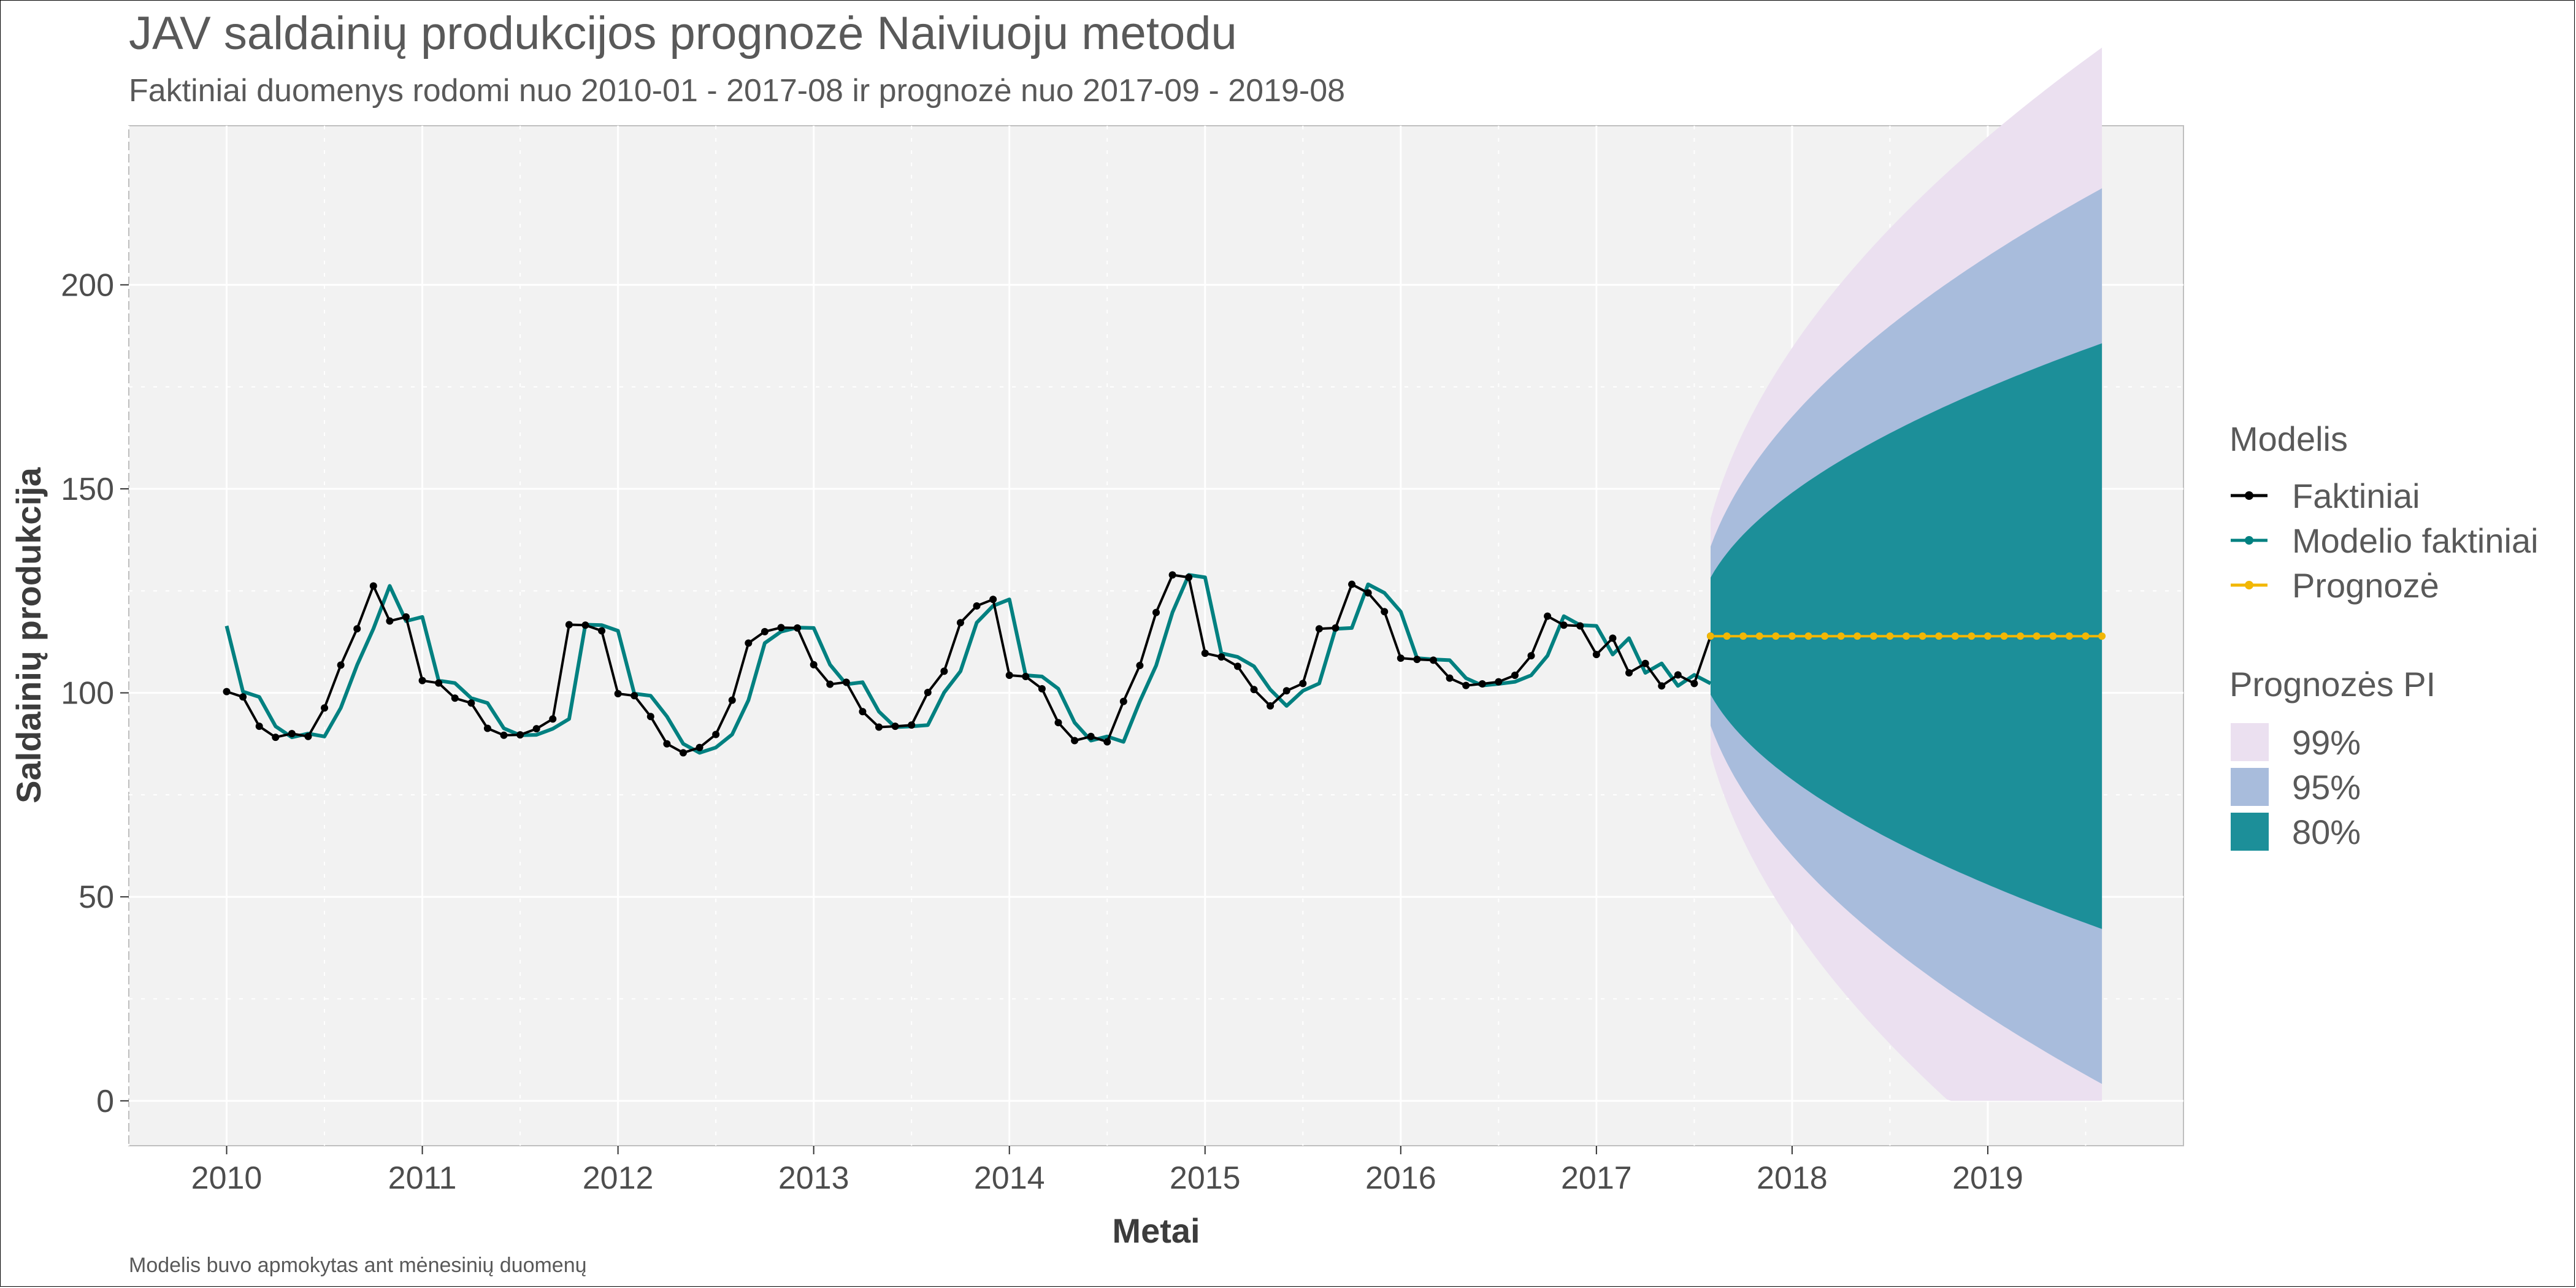 The image size is (2576, 1288). Describe the element at coordinates (968, 664) in the screenshot. I see `series-line-modelio-faktiniai` at that location.